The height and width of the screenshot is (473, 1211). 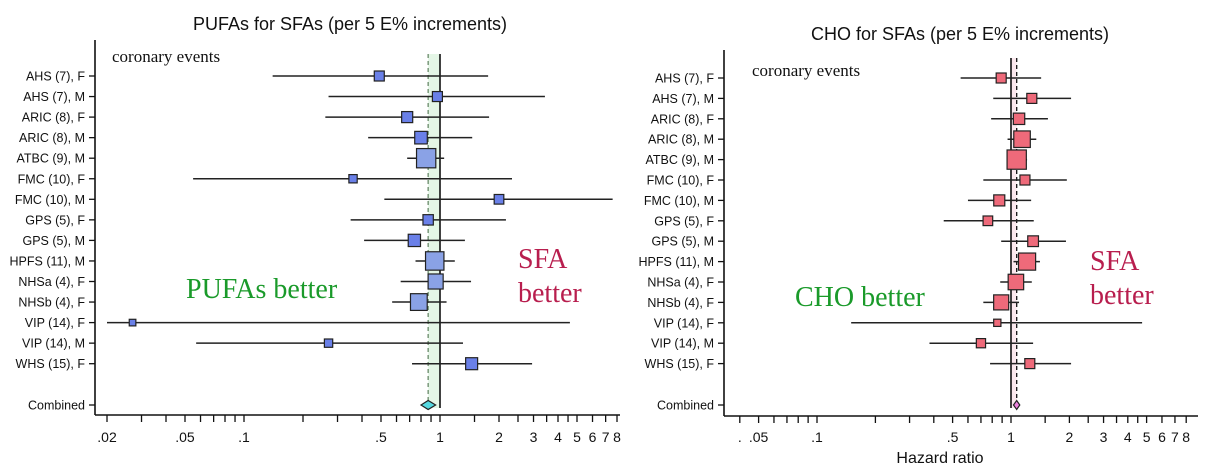 I want to click on chart-title: CHO for SFAs (per 5 E% increments), so click(x=960, y=34).